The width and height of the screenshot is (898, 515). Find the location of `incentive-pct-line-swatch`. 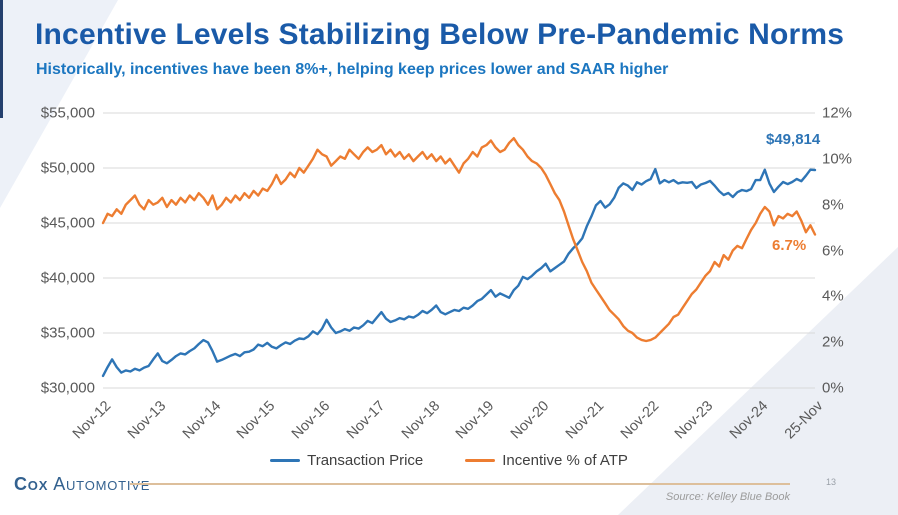

incentive-pct-line-swatch is located at coordinates (480, 460).